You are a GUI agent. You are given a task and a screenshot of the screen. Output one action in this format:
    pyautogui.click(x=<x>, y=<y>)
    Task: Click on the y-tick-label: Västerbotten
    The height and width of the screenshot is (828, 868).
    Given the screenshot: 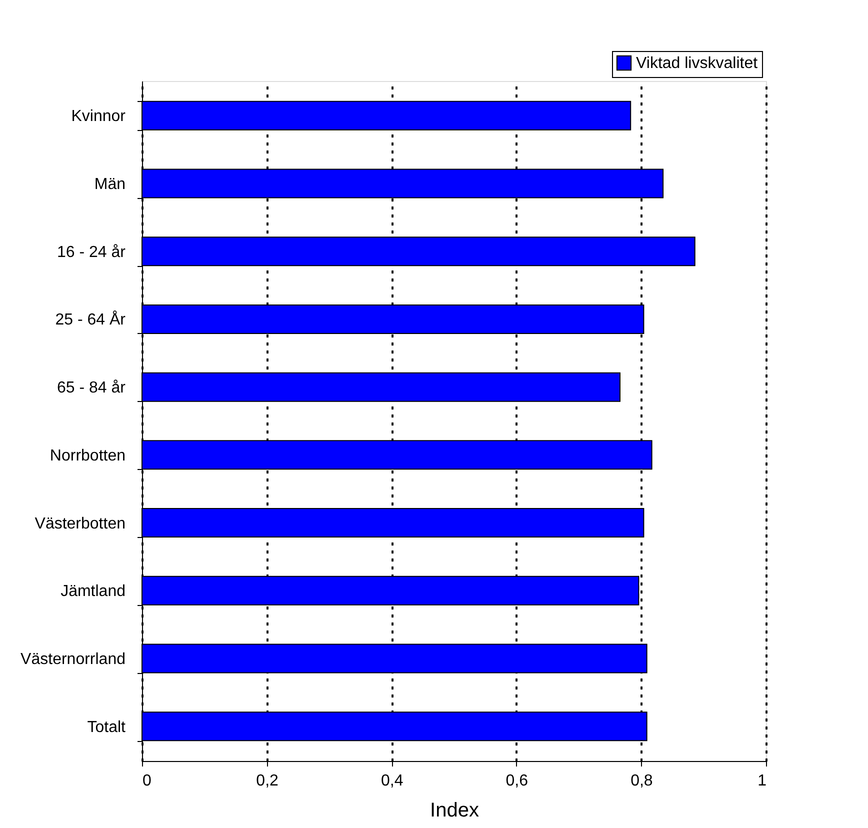 What is the action you would take?
    pyautogui.click(x=80, y=523)
    